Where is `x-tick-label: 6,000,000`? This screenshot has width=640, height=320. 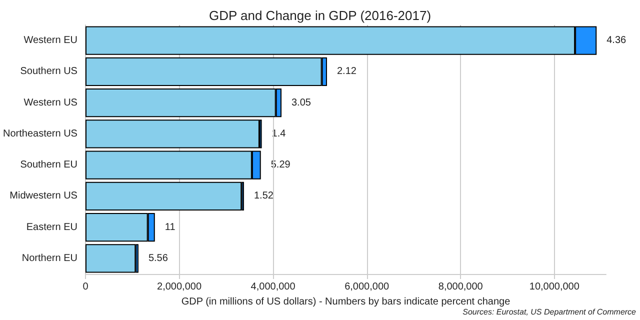
x-tick-label: 6,000,000 is located at coordinates (367, 287).